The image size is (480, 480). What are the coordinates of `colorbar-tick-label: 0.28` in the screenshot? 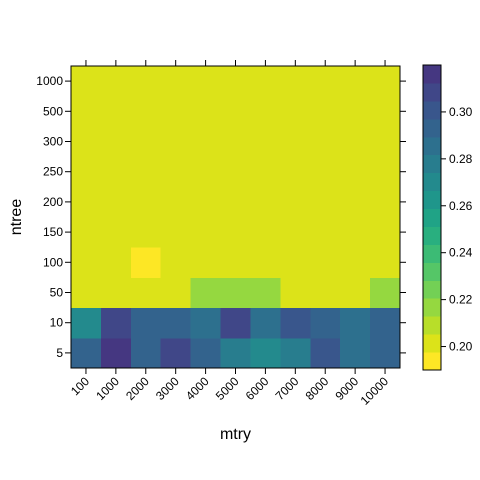 It's located at (461, 159).